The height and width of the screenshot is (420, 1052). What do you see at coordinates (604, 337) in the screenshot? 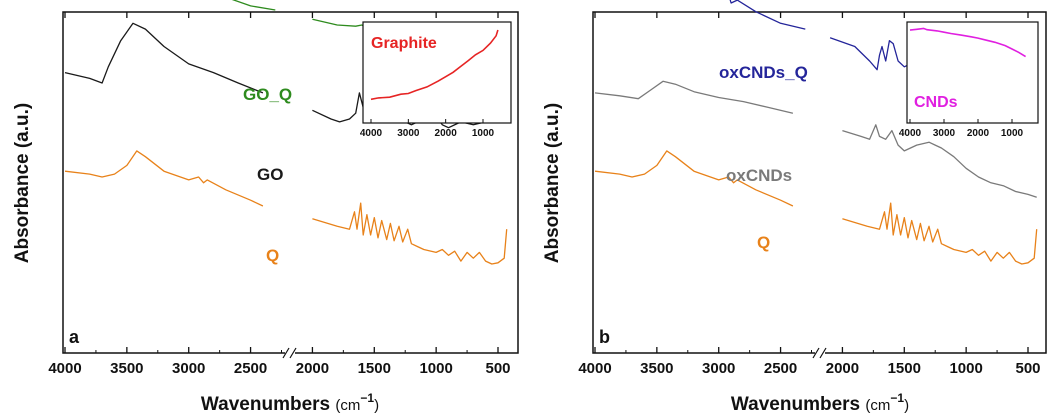
I see `panel-b-letter: b` at bounding box center [604, 337].